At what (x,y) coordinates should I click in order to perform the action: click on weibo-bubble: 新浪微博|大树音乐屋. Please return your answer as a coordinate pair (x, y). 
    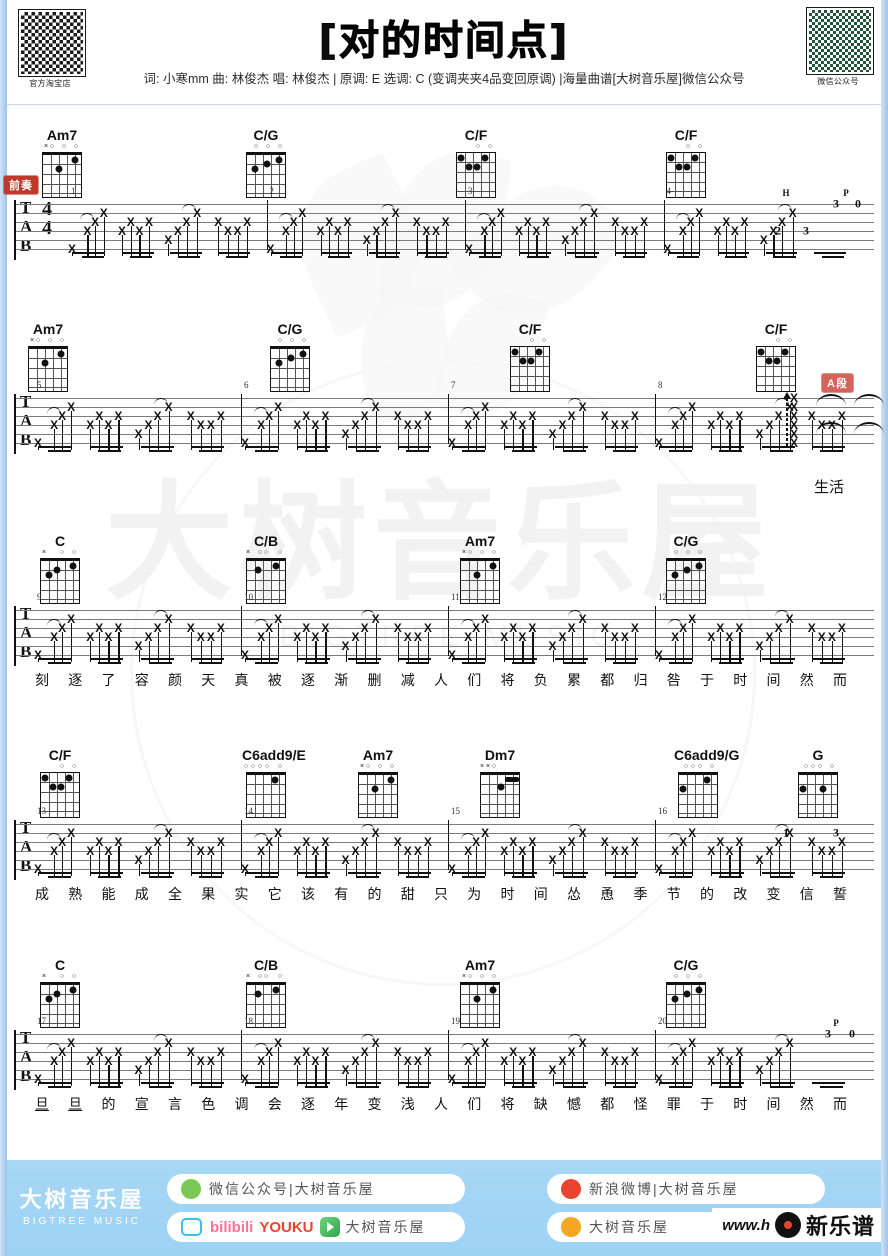
    Looking at the image, I should click on (686, 1189).